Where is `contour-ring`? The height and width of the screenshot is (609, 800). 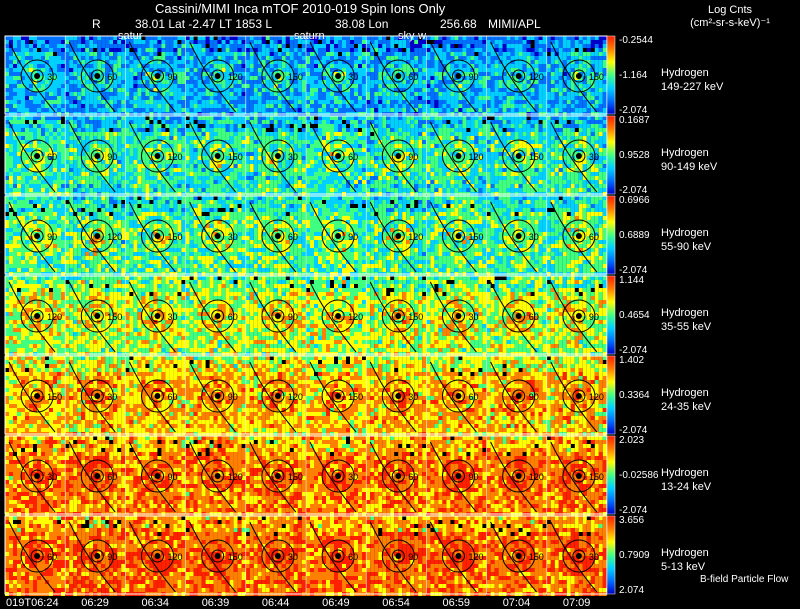 contour-ring is located at coordinates (458, 76).